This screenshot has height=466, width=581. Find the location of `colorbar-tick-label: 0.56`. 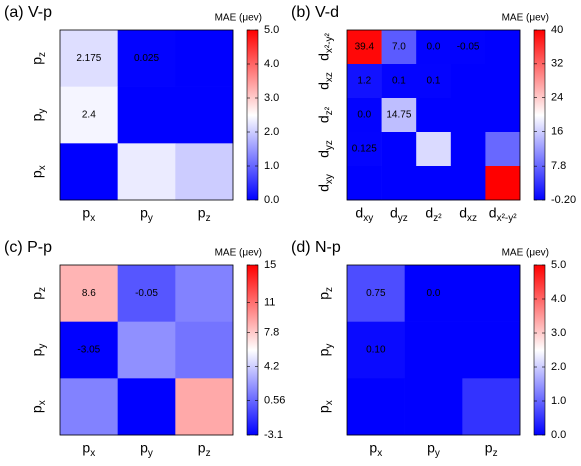

colorbar-tick-label: 0.56 is located at coordinates (274, 401).